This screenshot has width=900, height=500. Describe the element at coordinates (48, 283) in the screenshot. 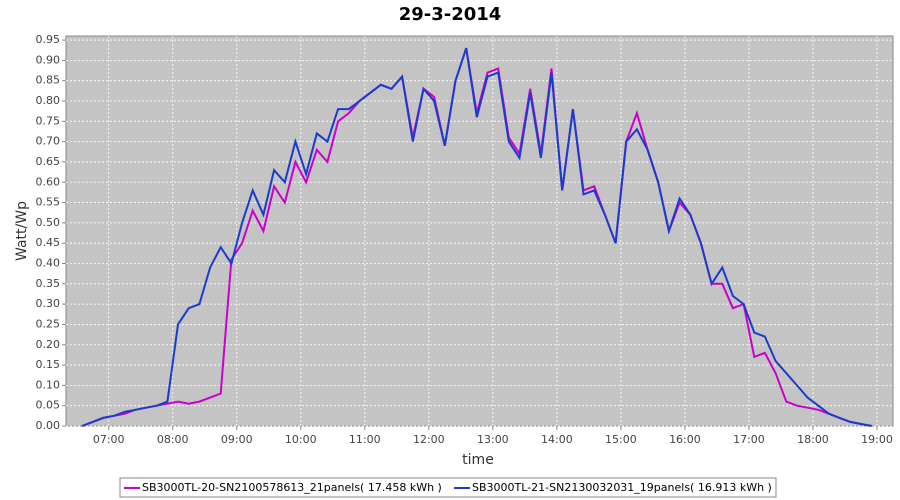

I see `y-tick-label: 0.35` at that location.